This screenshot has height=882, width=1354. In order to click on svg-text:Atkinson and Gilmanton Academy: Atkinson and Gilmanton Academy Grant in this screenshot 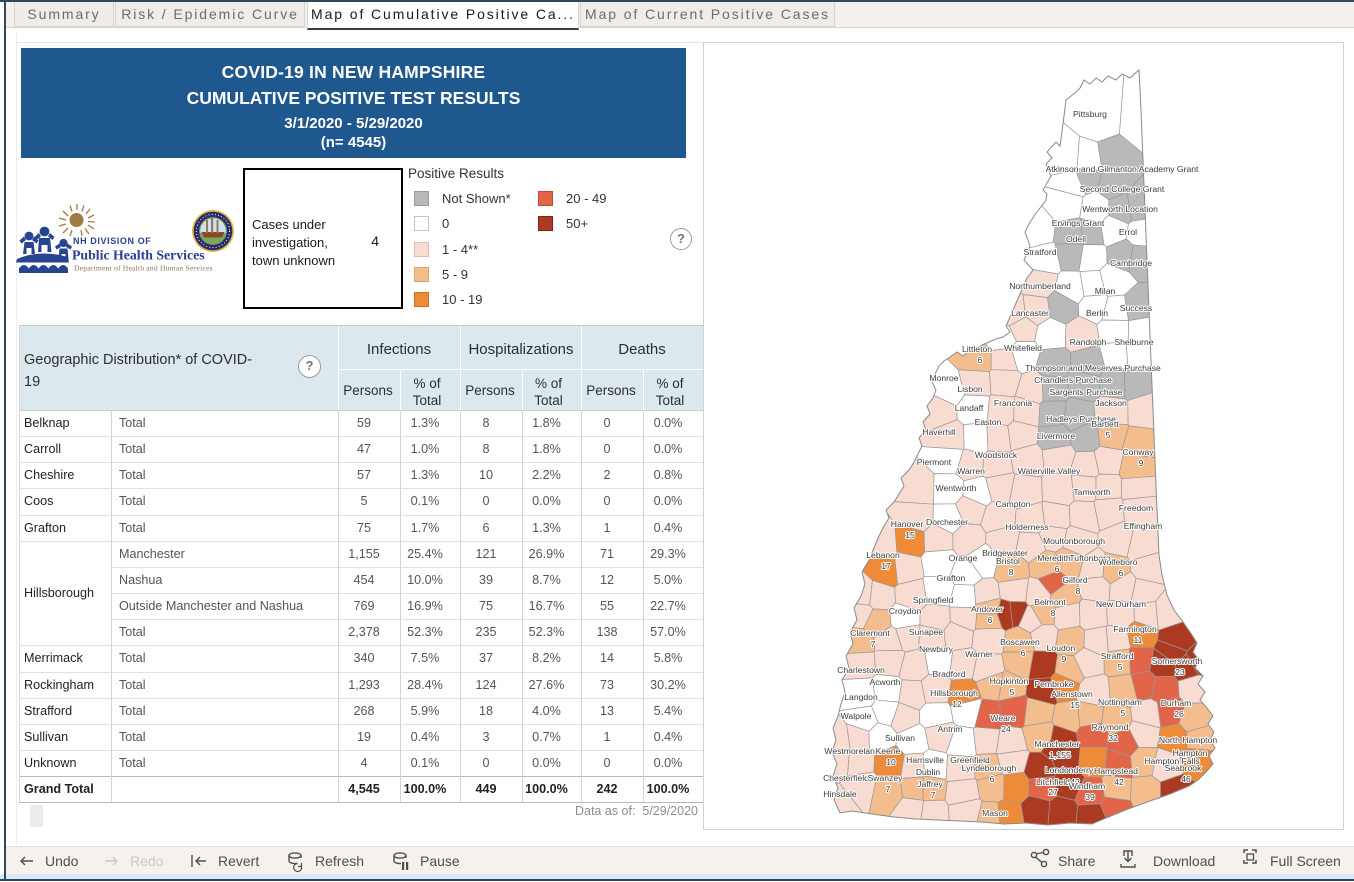, I will do `click(1122, 169)`.